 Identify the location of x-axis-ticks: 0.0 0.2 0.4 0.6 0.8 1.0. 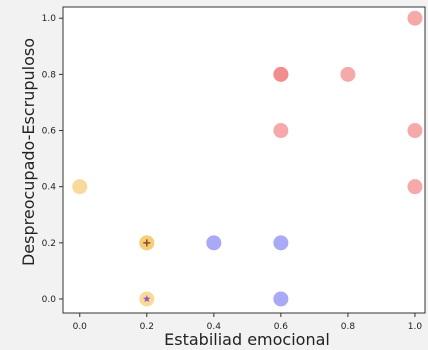
(248, 322).